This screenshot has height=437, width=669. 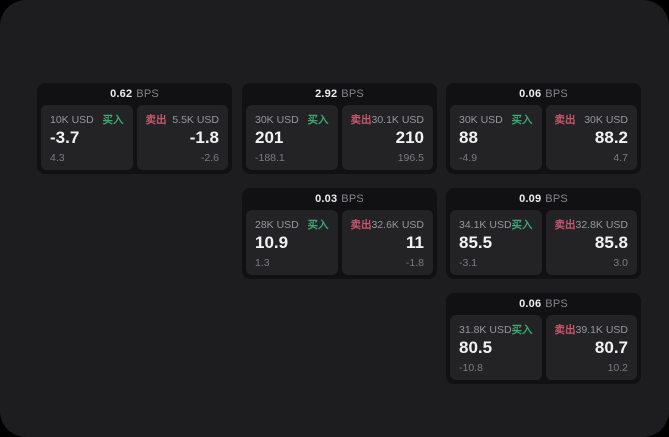 What do you see at coordinates (410, 158) in the screenshot?
I see `sell-sub-value: 196.5` at bounding box center [410, 158].